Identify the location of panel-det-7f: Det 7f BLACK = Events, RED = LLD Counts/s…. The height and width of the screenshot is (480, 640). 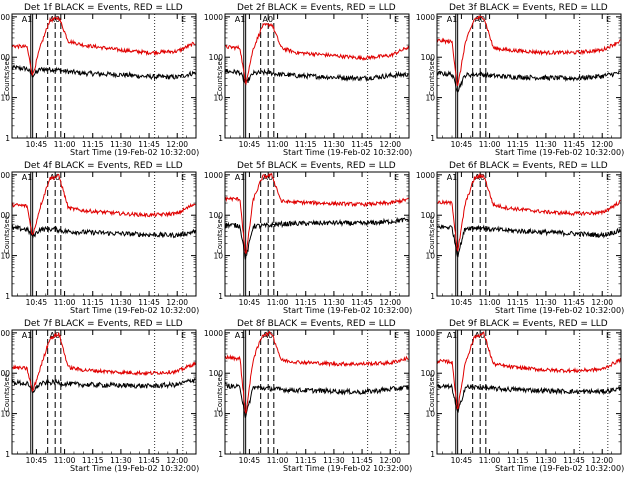
(99, 396).